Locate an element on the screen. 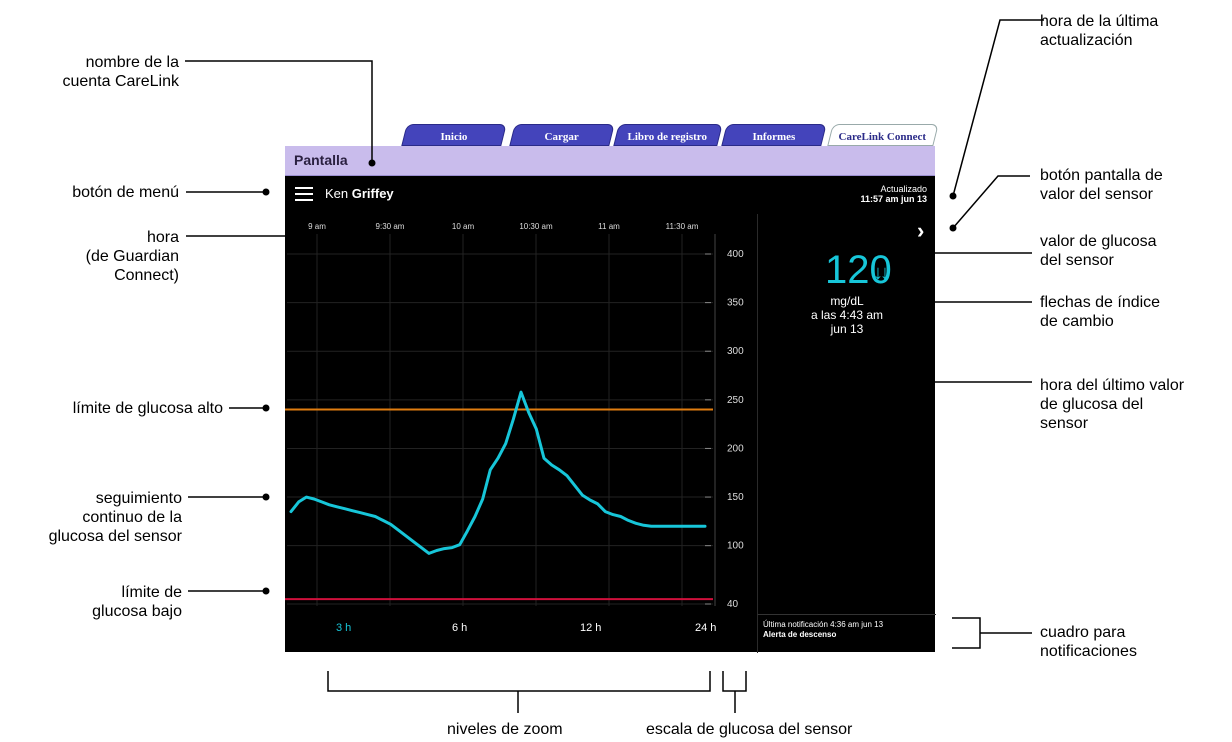 This screenshot has height=742, width=1232. y-tick-label: 100 is located at coordinates (735, 546).